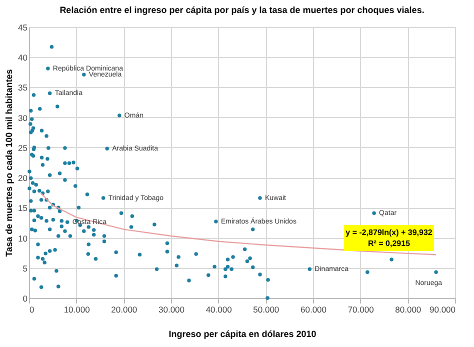 Image resolution: width=474 pixels, height=347 pixels. I want to click on x-axis-title: Ingreso per cápita en dólares 2010, so click(242, 334).